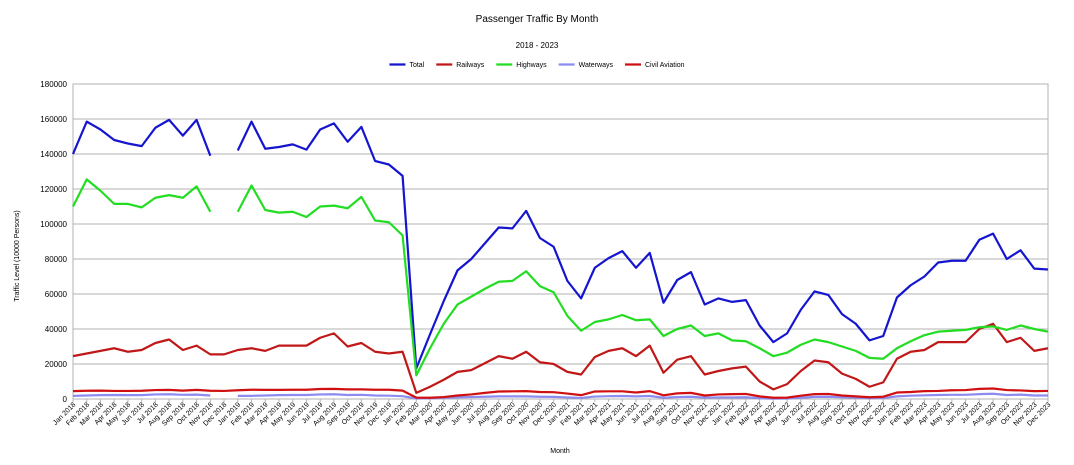  Describe the element at coordinates (560, 451) in the screenshot. I see `x-axis-label: Month` at that location.